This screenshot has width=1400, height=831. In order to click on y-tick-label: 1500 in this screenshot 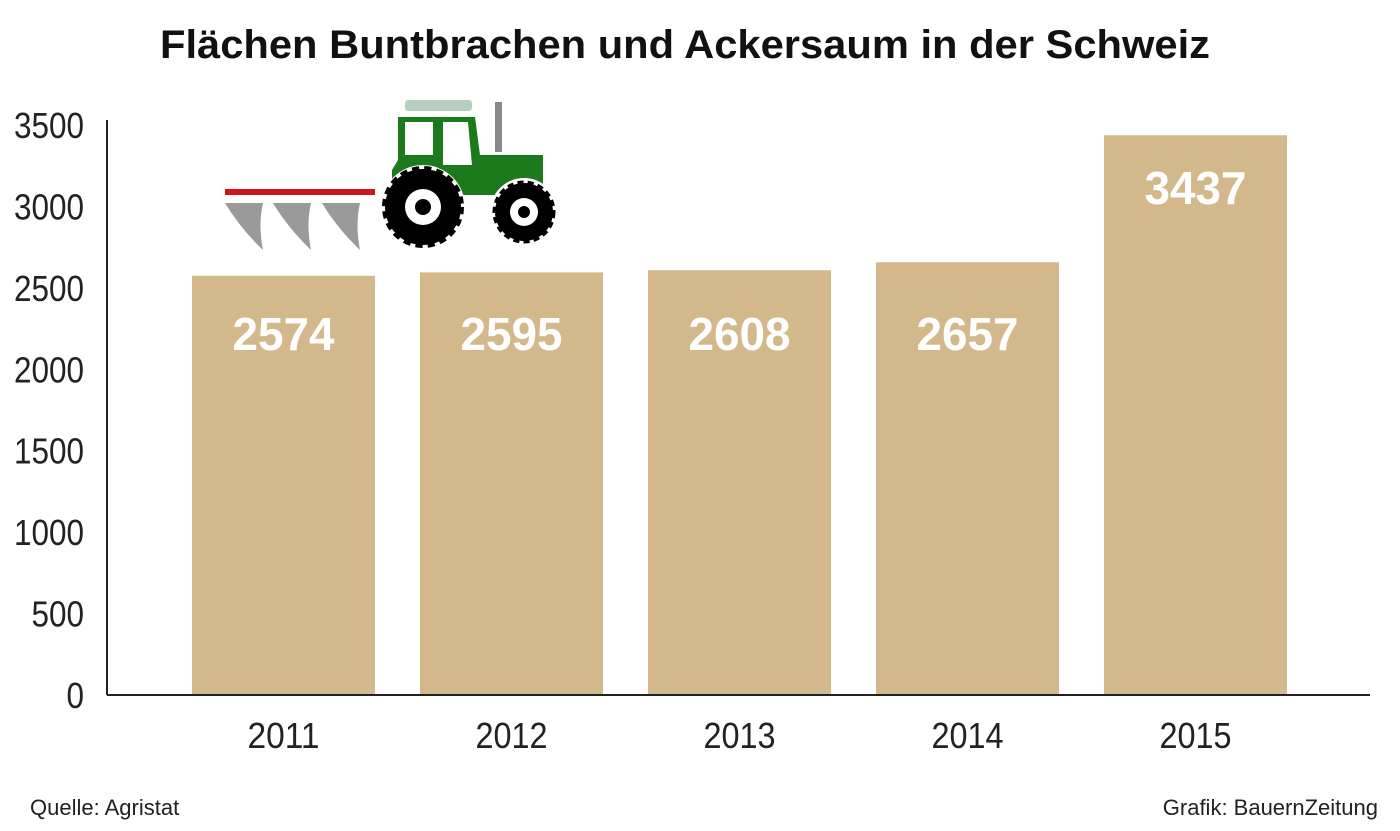, I will do `click(49, 451)`.